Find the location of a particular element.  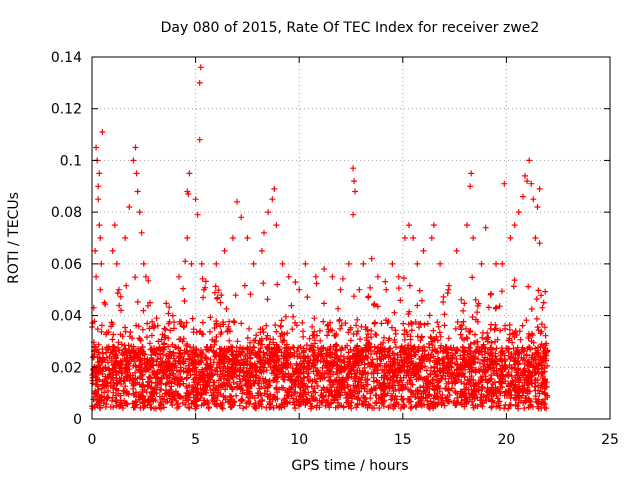

y-tick-label: 0.14 is located at coordinates (66, 58).